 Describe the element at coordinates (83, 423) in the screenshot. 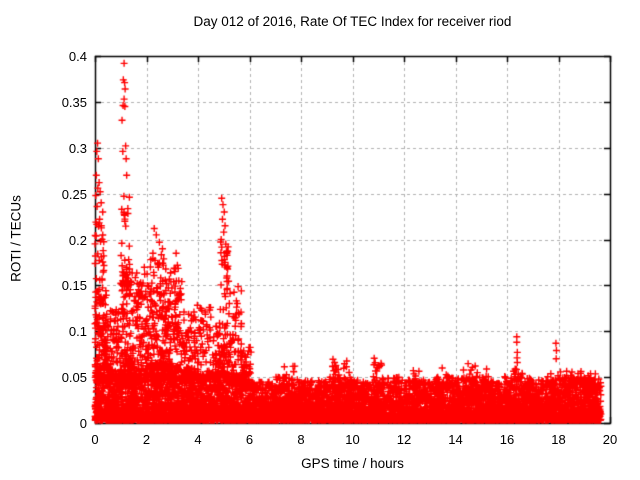

I see `y-tick-label: 0` at that location.